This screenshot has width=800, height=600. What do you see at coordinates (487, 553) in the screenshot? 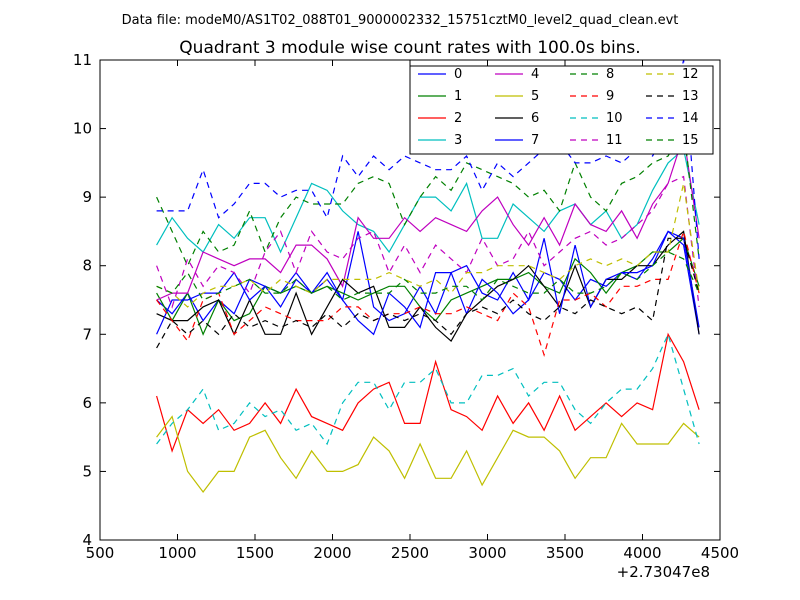
I see `x-tick-label: 3000` at bounding box center [487, 553].